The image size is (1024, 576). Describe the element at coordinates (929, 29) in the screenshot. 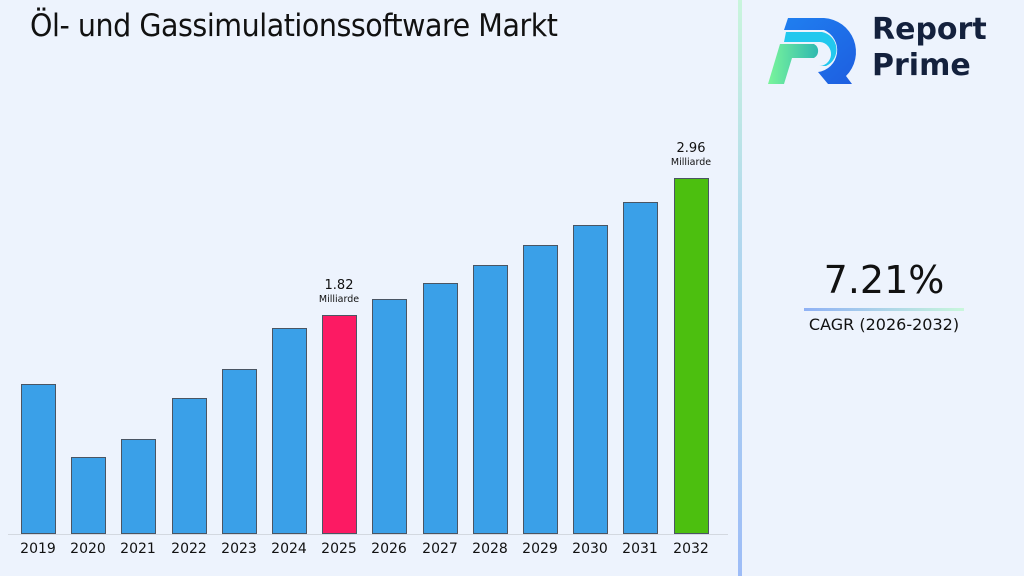

I see `brand-line-1: Report` at that location.